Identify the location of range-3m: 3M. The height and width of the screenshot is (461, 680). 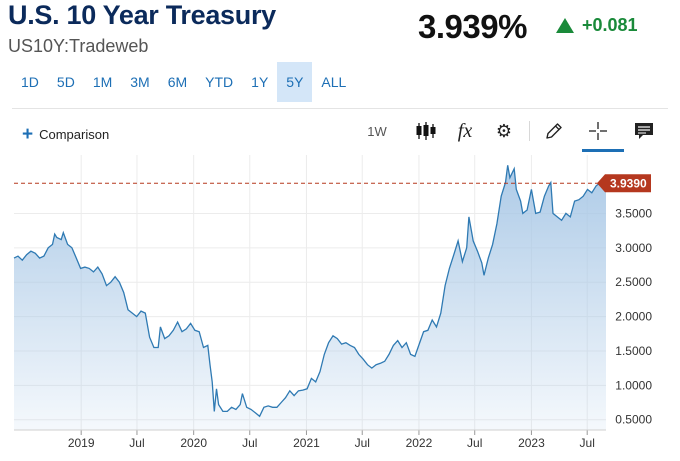
(140, 82).